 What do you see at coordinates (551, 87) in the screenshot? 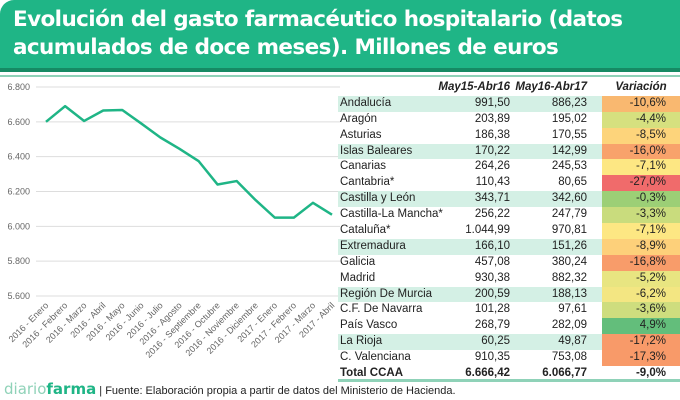
I see `col-header-2: May16-Abr17` at bounding box center [551, 87].